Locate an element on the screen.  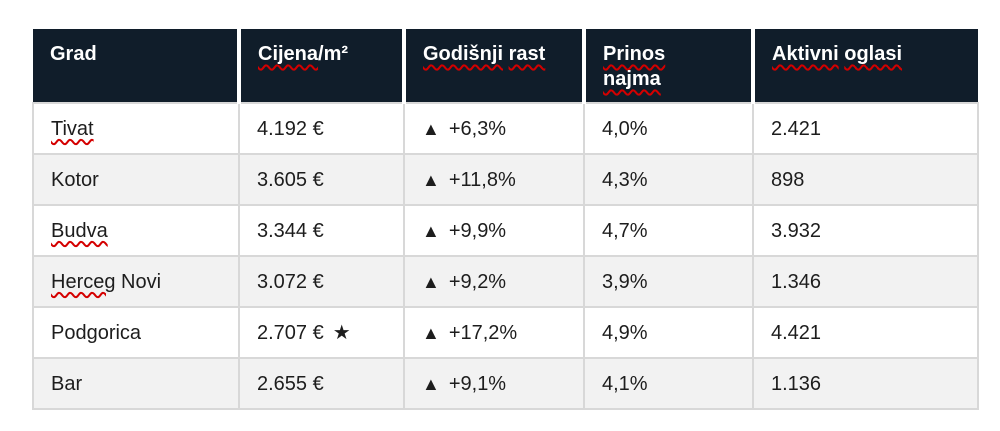
growth-value: +9,9% is located at coordinates (477, 230).